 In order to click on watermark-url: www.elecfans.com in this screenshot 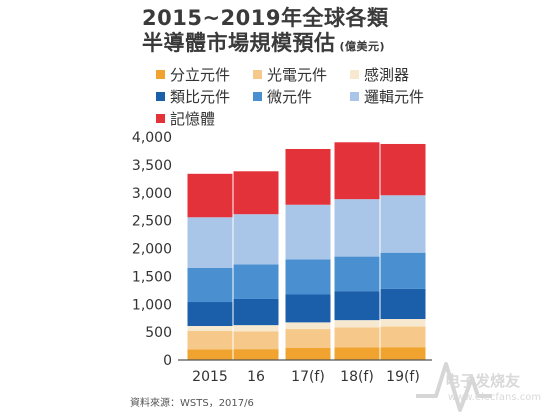, I will do `click(495, 397)`.